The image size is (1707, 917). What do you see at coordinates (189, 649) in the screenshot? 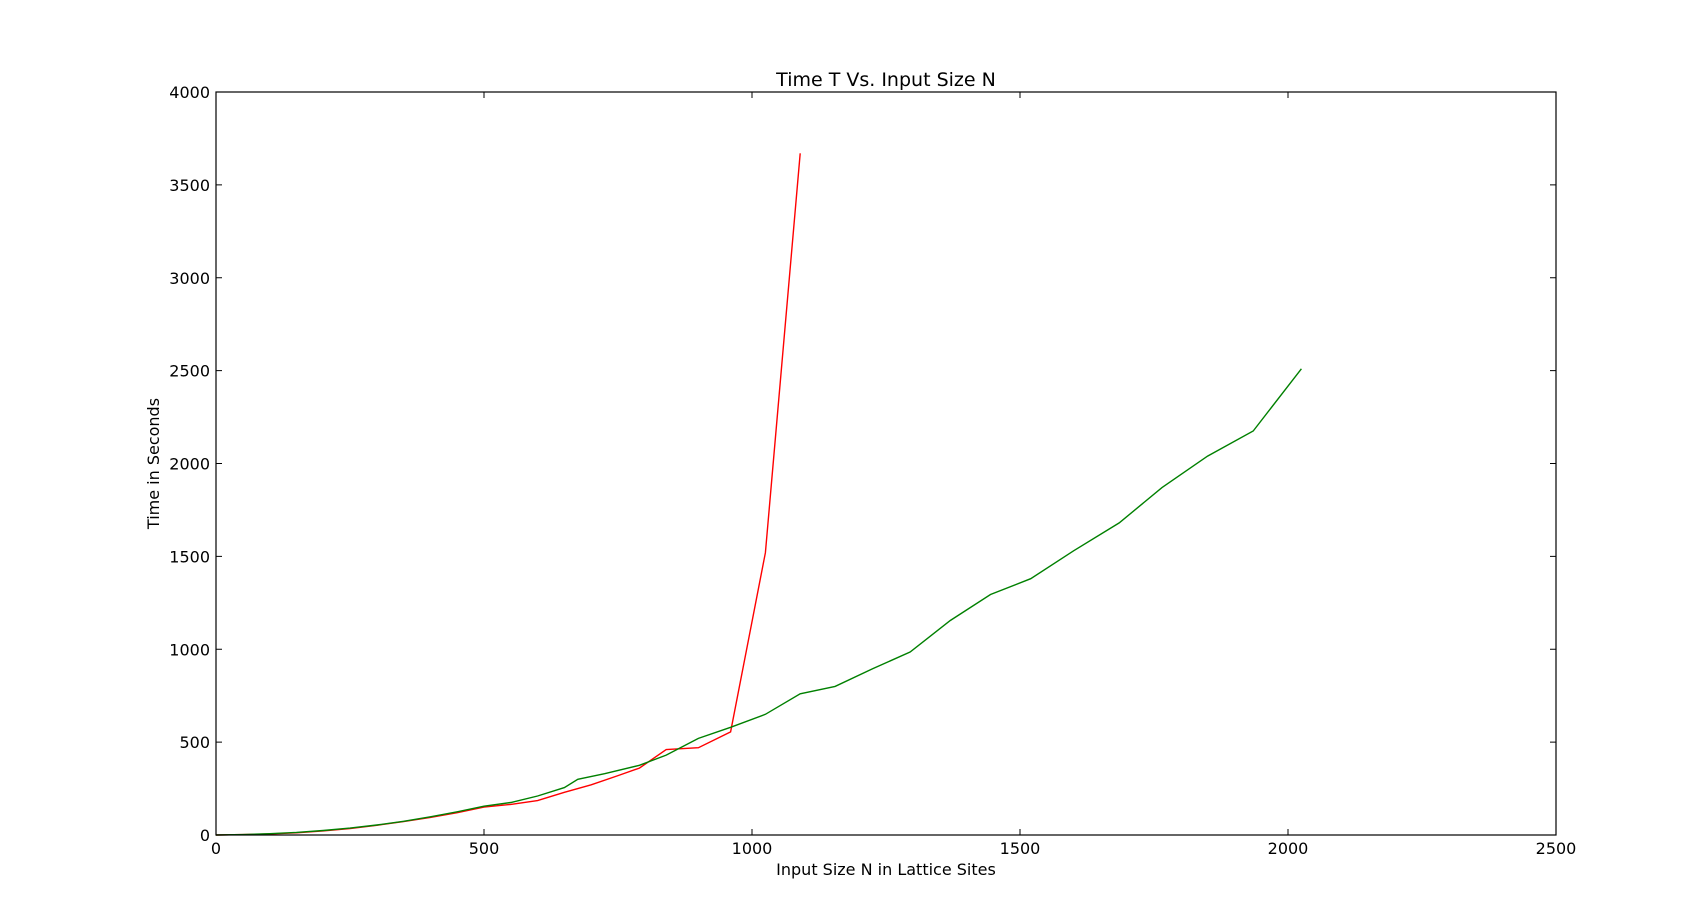
I see `y-tick-label: 1000` at bounding box center [189, 649].